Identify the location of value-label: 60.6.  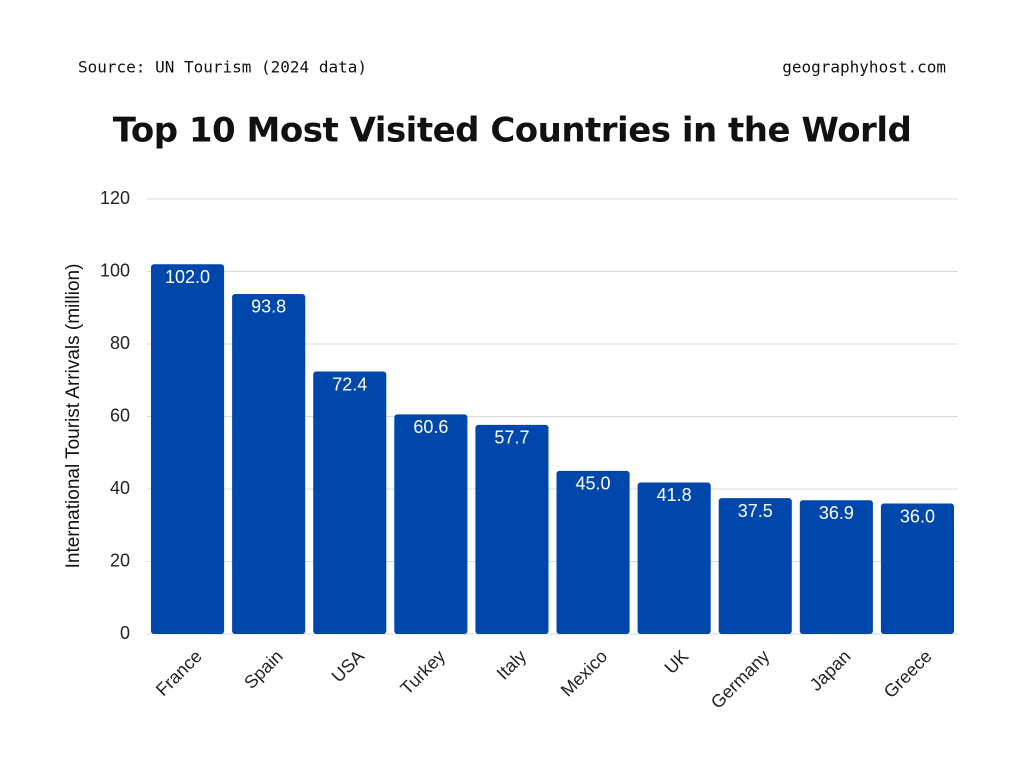
(430, 427).